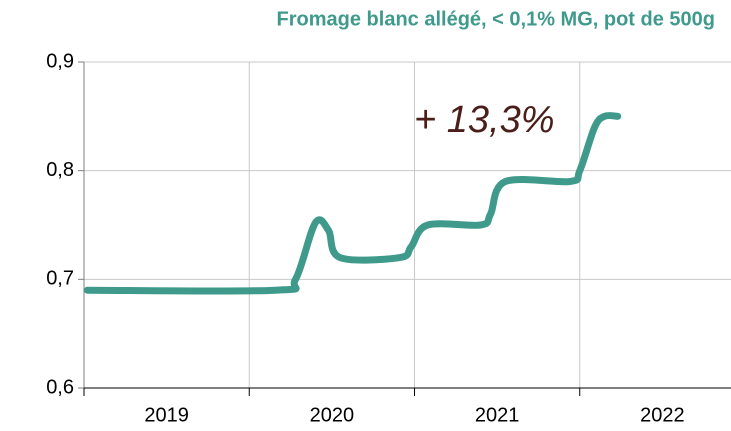 Image resolution: width=731 pixels, height=431 pixels. I want to click on x-tick-label: 2020, so click(332, 415).